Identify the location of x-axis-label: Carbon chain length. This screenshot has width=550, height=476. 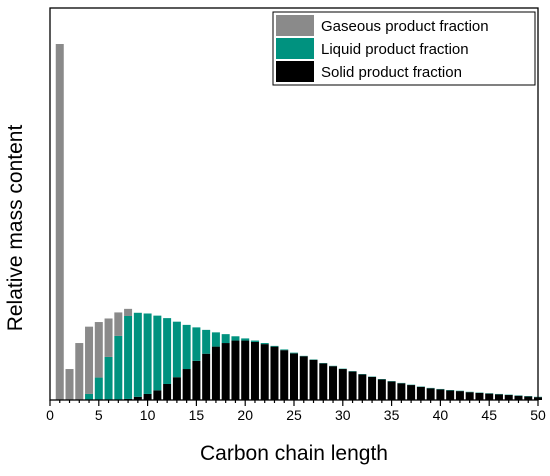
(294, 453).